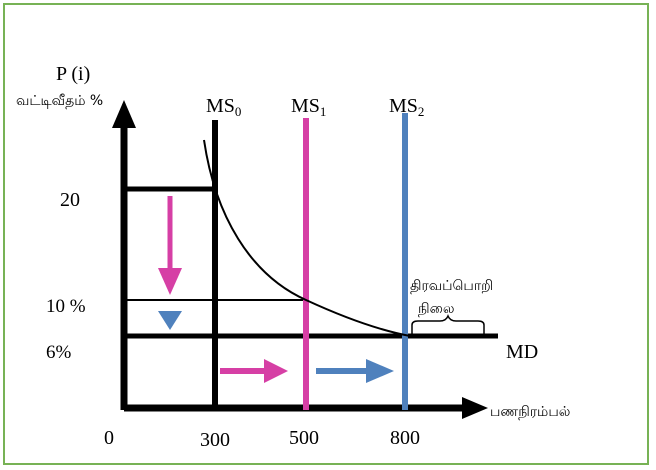  I want to click on blue-down-triangle, so click(170, 320).